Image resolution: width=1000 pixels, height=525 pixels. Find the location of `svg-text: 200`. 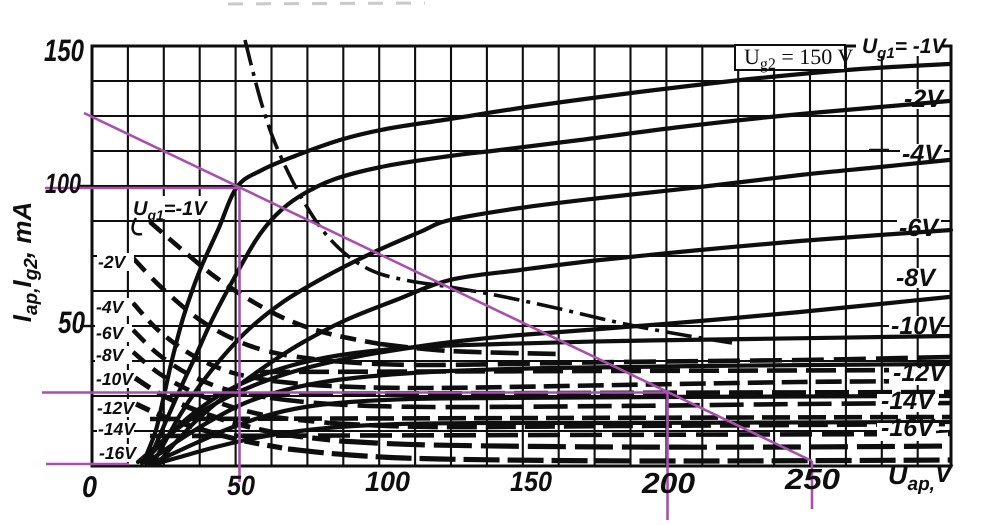

svg-text: 200 is located at coordinates (668, 484).